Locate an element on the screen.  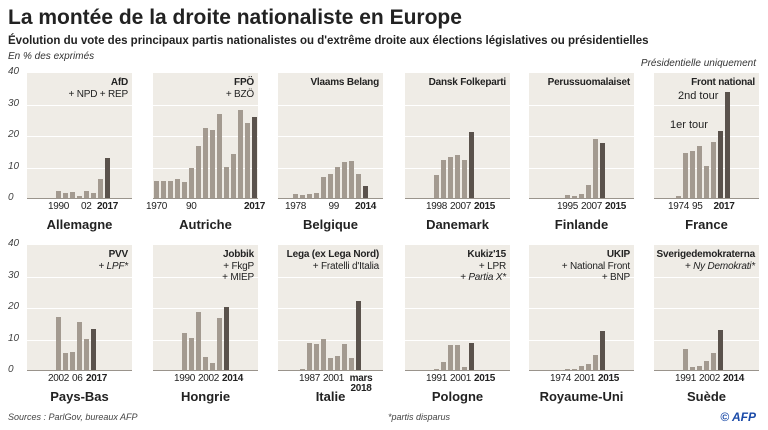
plot-area: Perussuomalaiset is located at coordinates (581, 136).